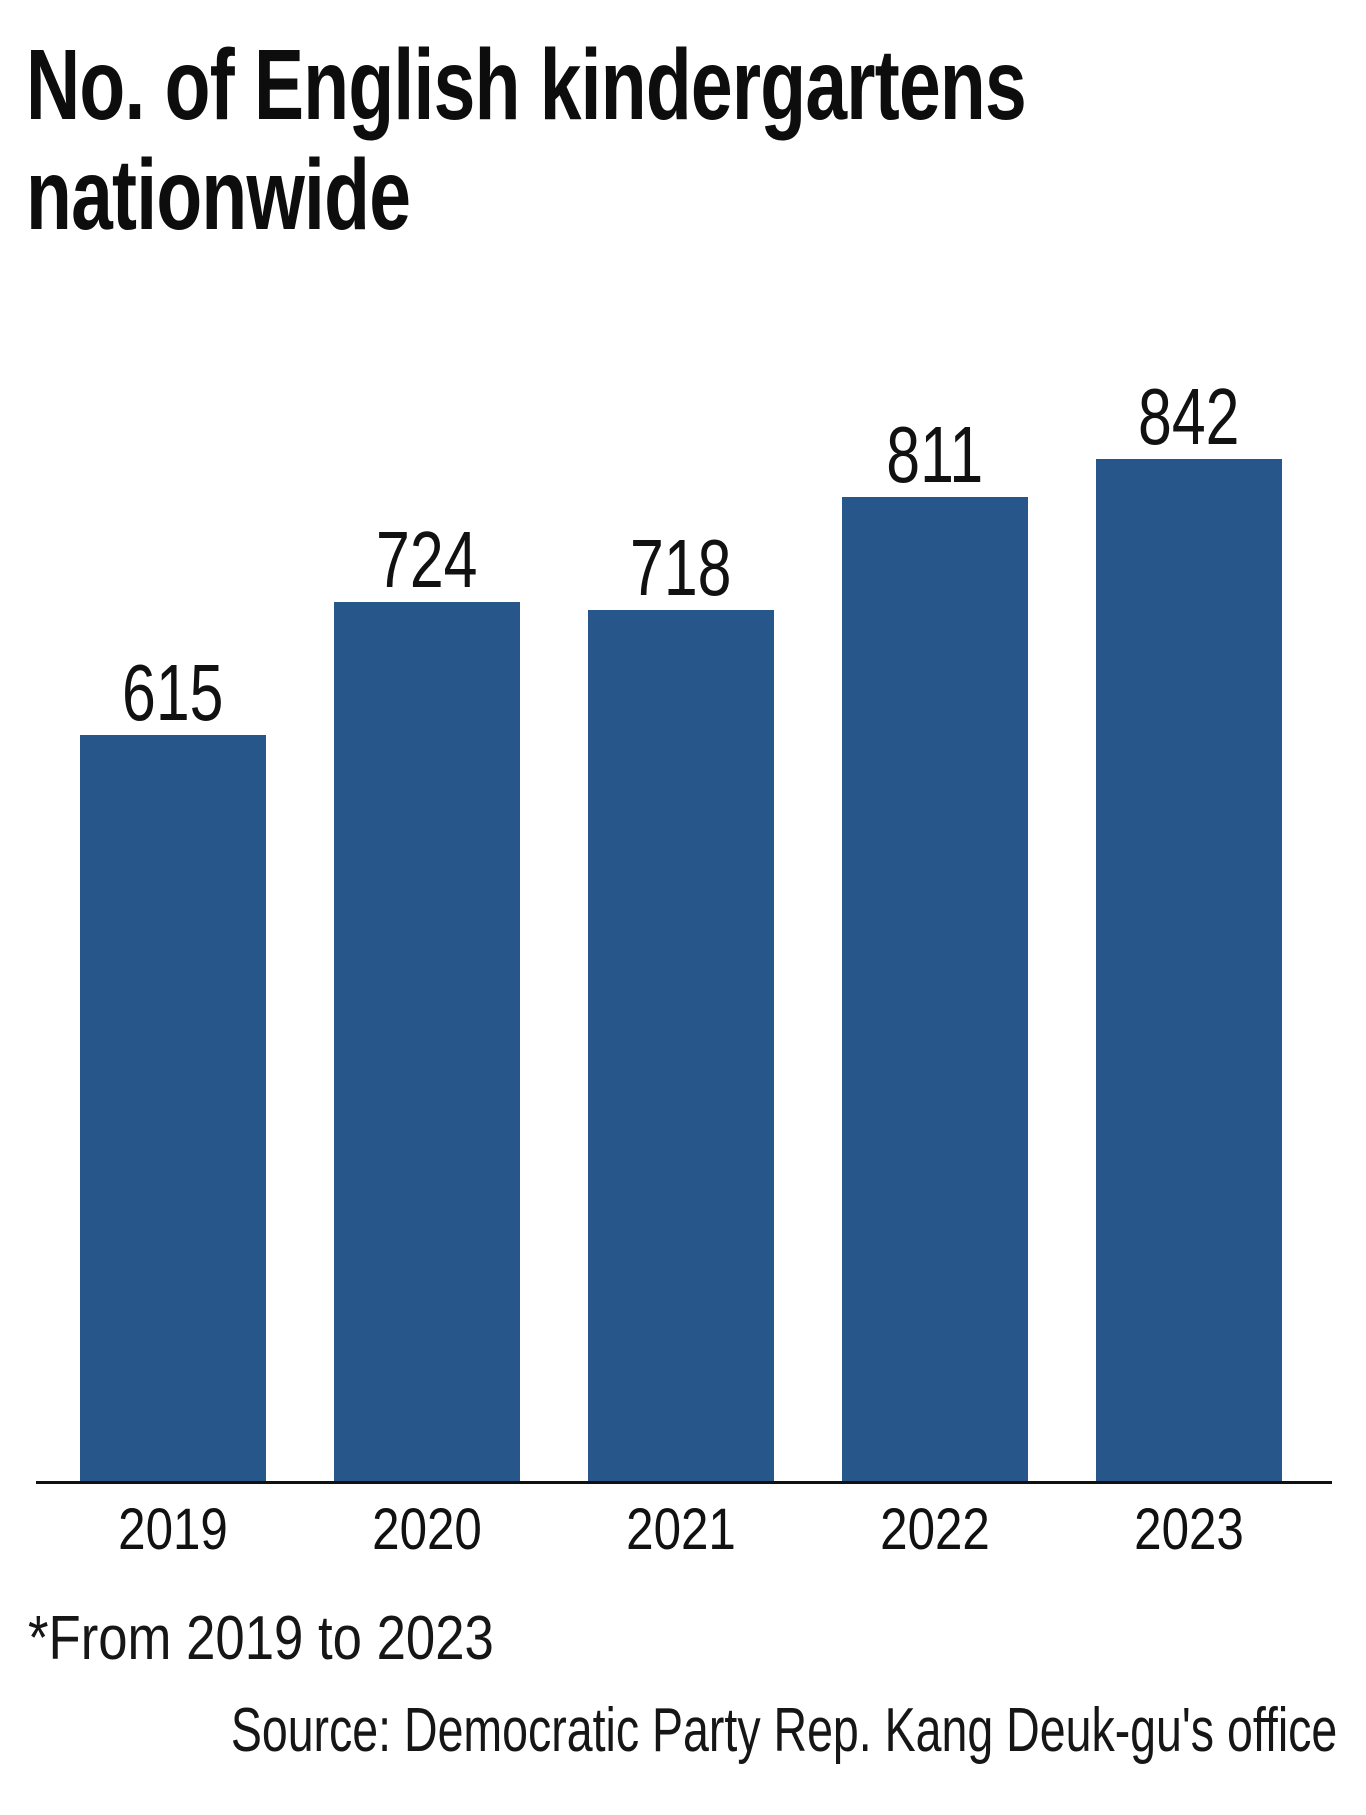 The height and width of the screenshot is (1815, 1366). What do you see at coordinates (681, 1046) in the screenshot?
I see `bar-rect-2021` at bounding box center [681, 1046].